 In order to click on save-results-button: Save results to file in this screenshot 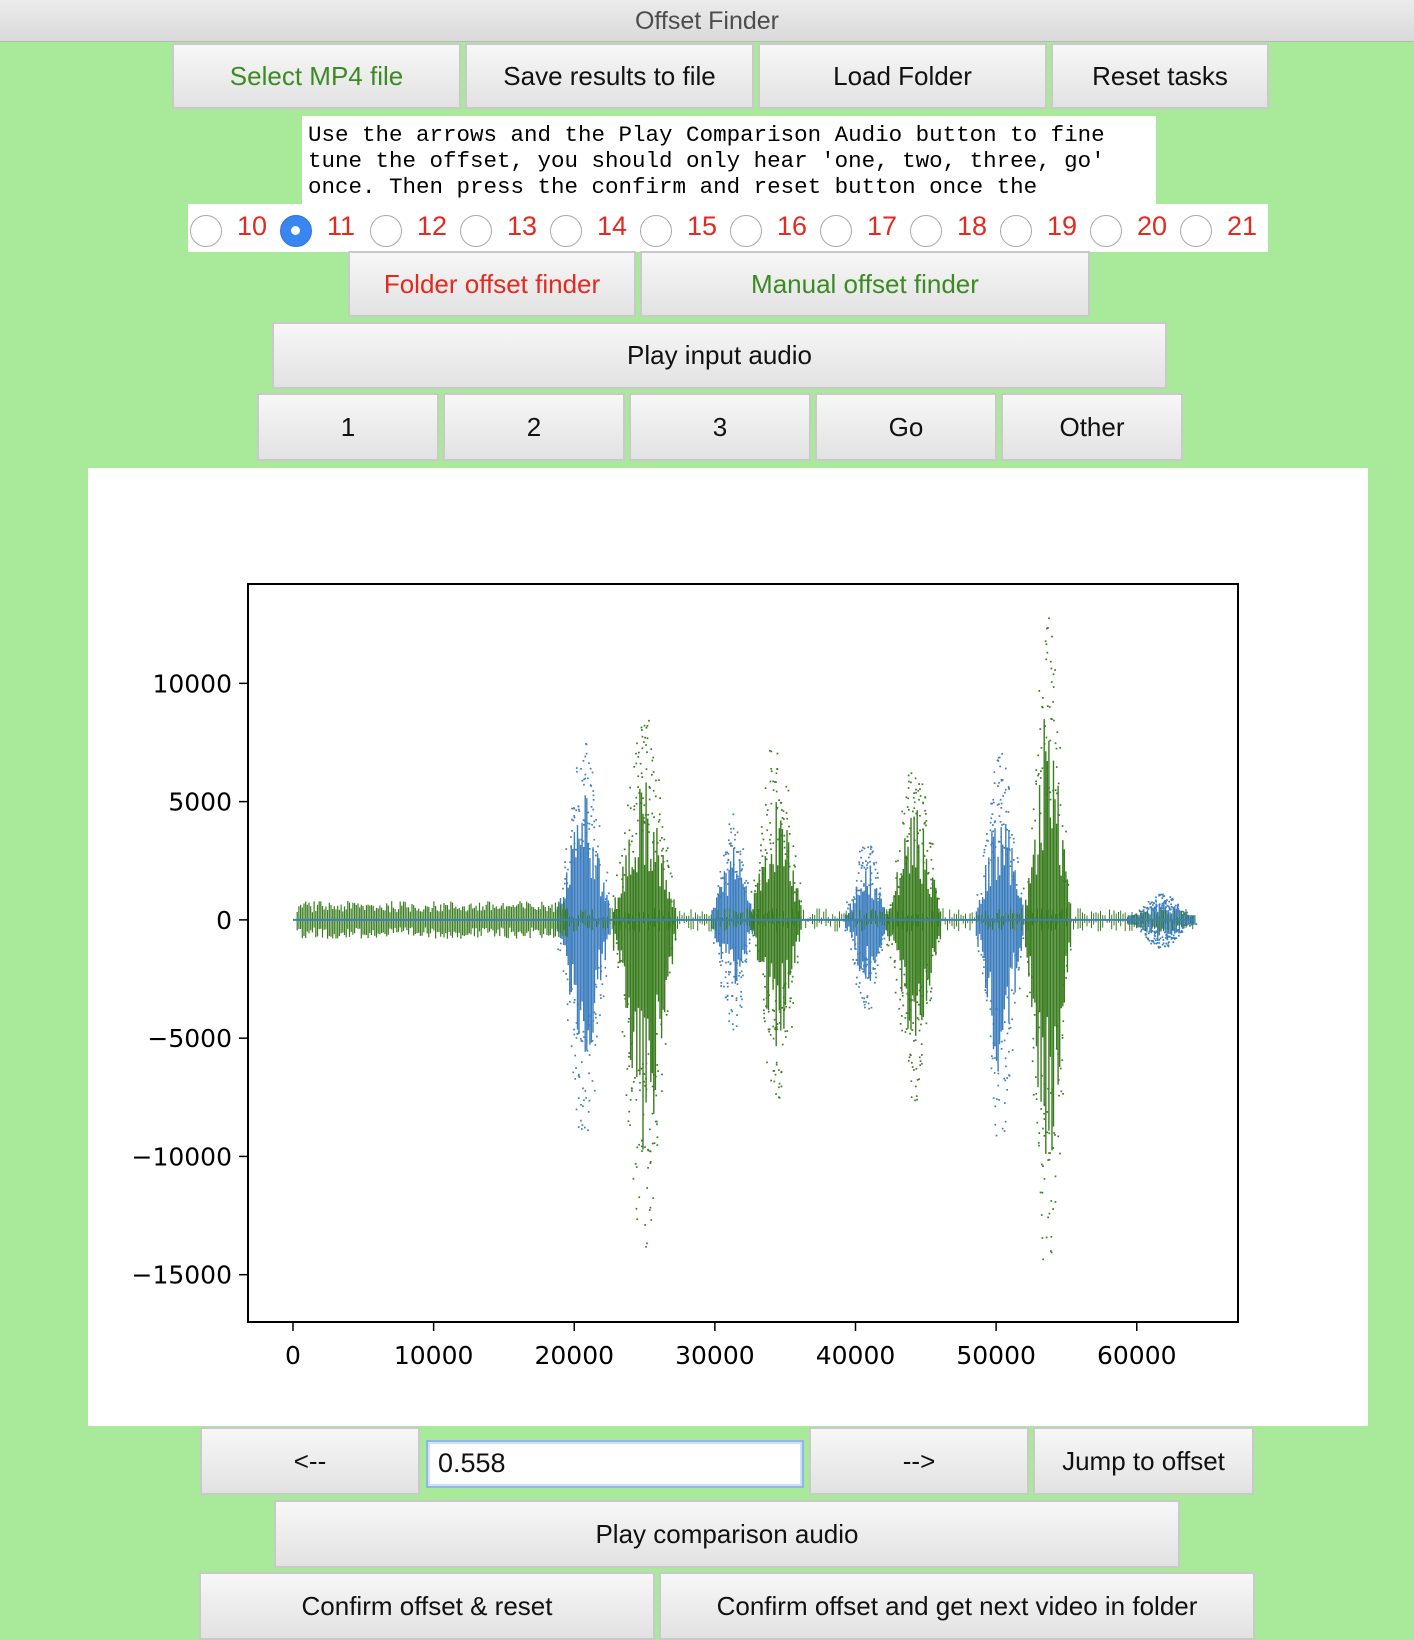, I will do `click(609, 76)`.